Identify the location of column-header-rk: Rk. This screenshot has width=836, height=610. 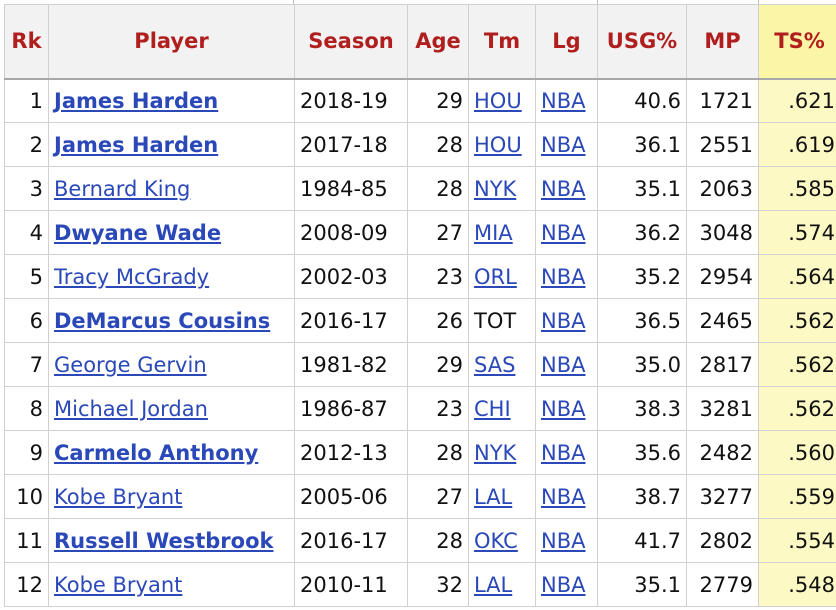
(26, 42).